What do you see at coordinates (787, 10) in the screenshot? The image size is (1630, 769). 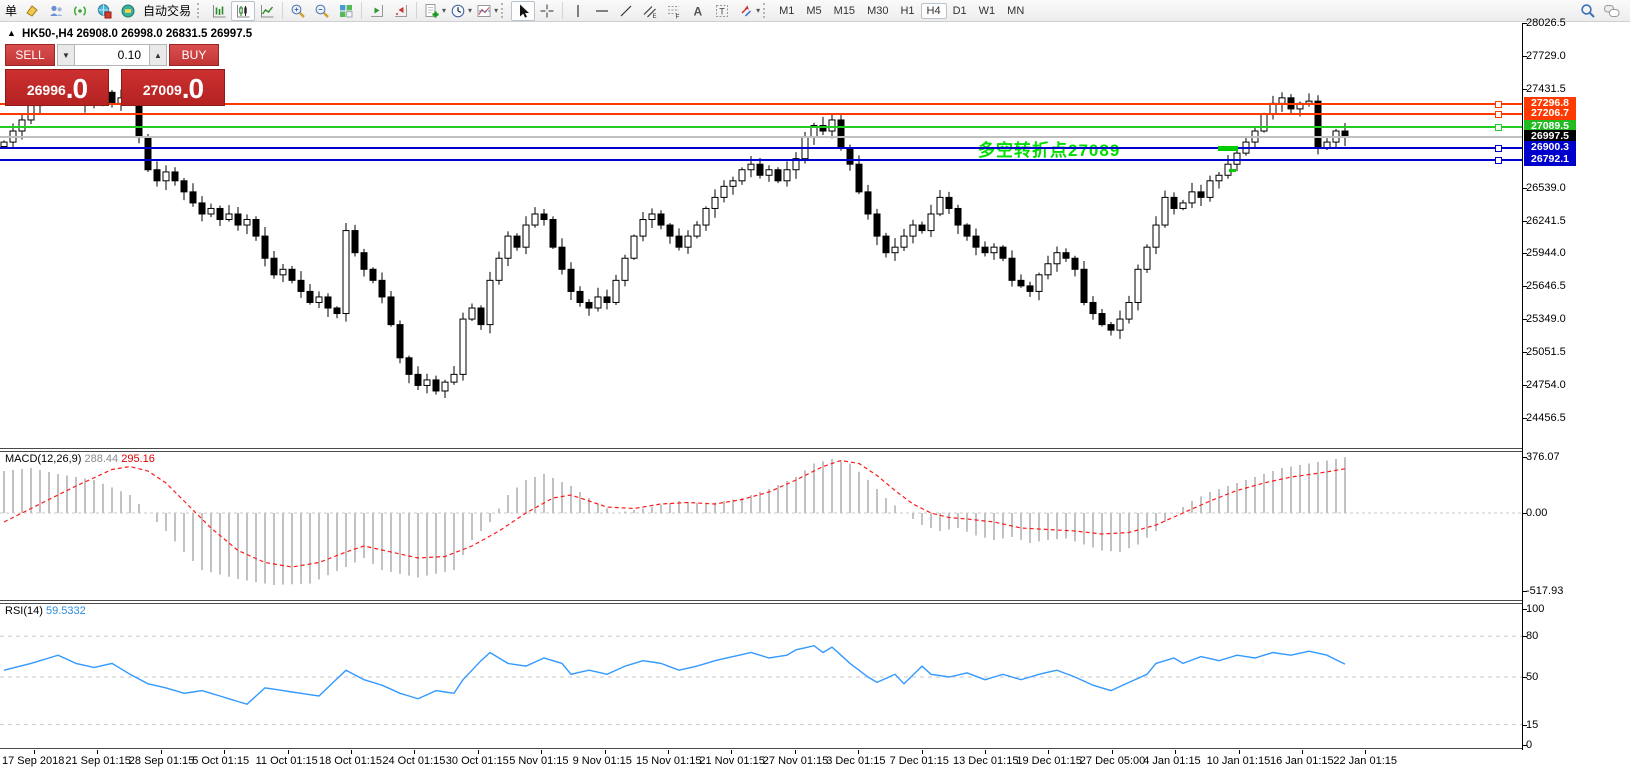 I see `timeframe-button-m1: M1` at bounding box center [787, 10].